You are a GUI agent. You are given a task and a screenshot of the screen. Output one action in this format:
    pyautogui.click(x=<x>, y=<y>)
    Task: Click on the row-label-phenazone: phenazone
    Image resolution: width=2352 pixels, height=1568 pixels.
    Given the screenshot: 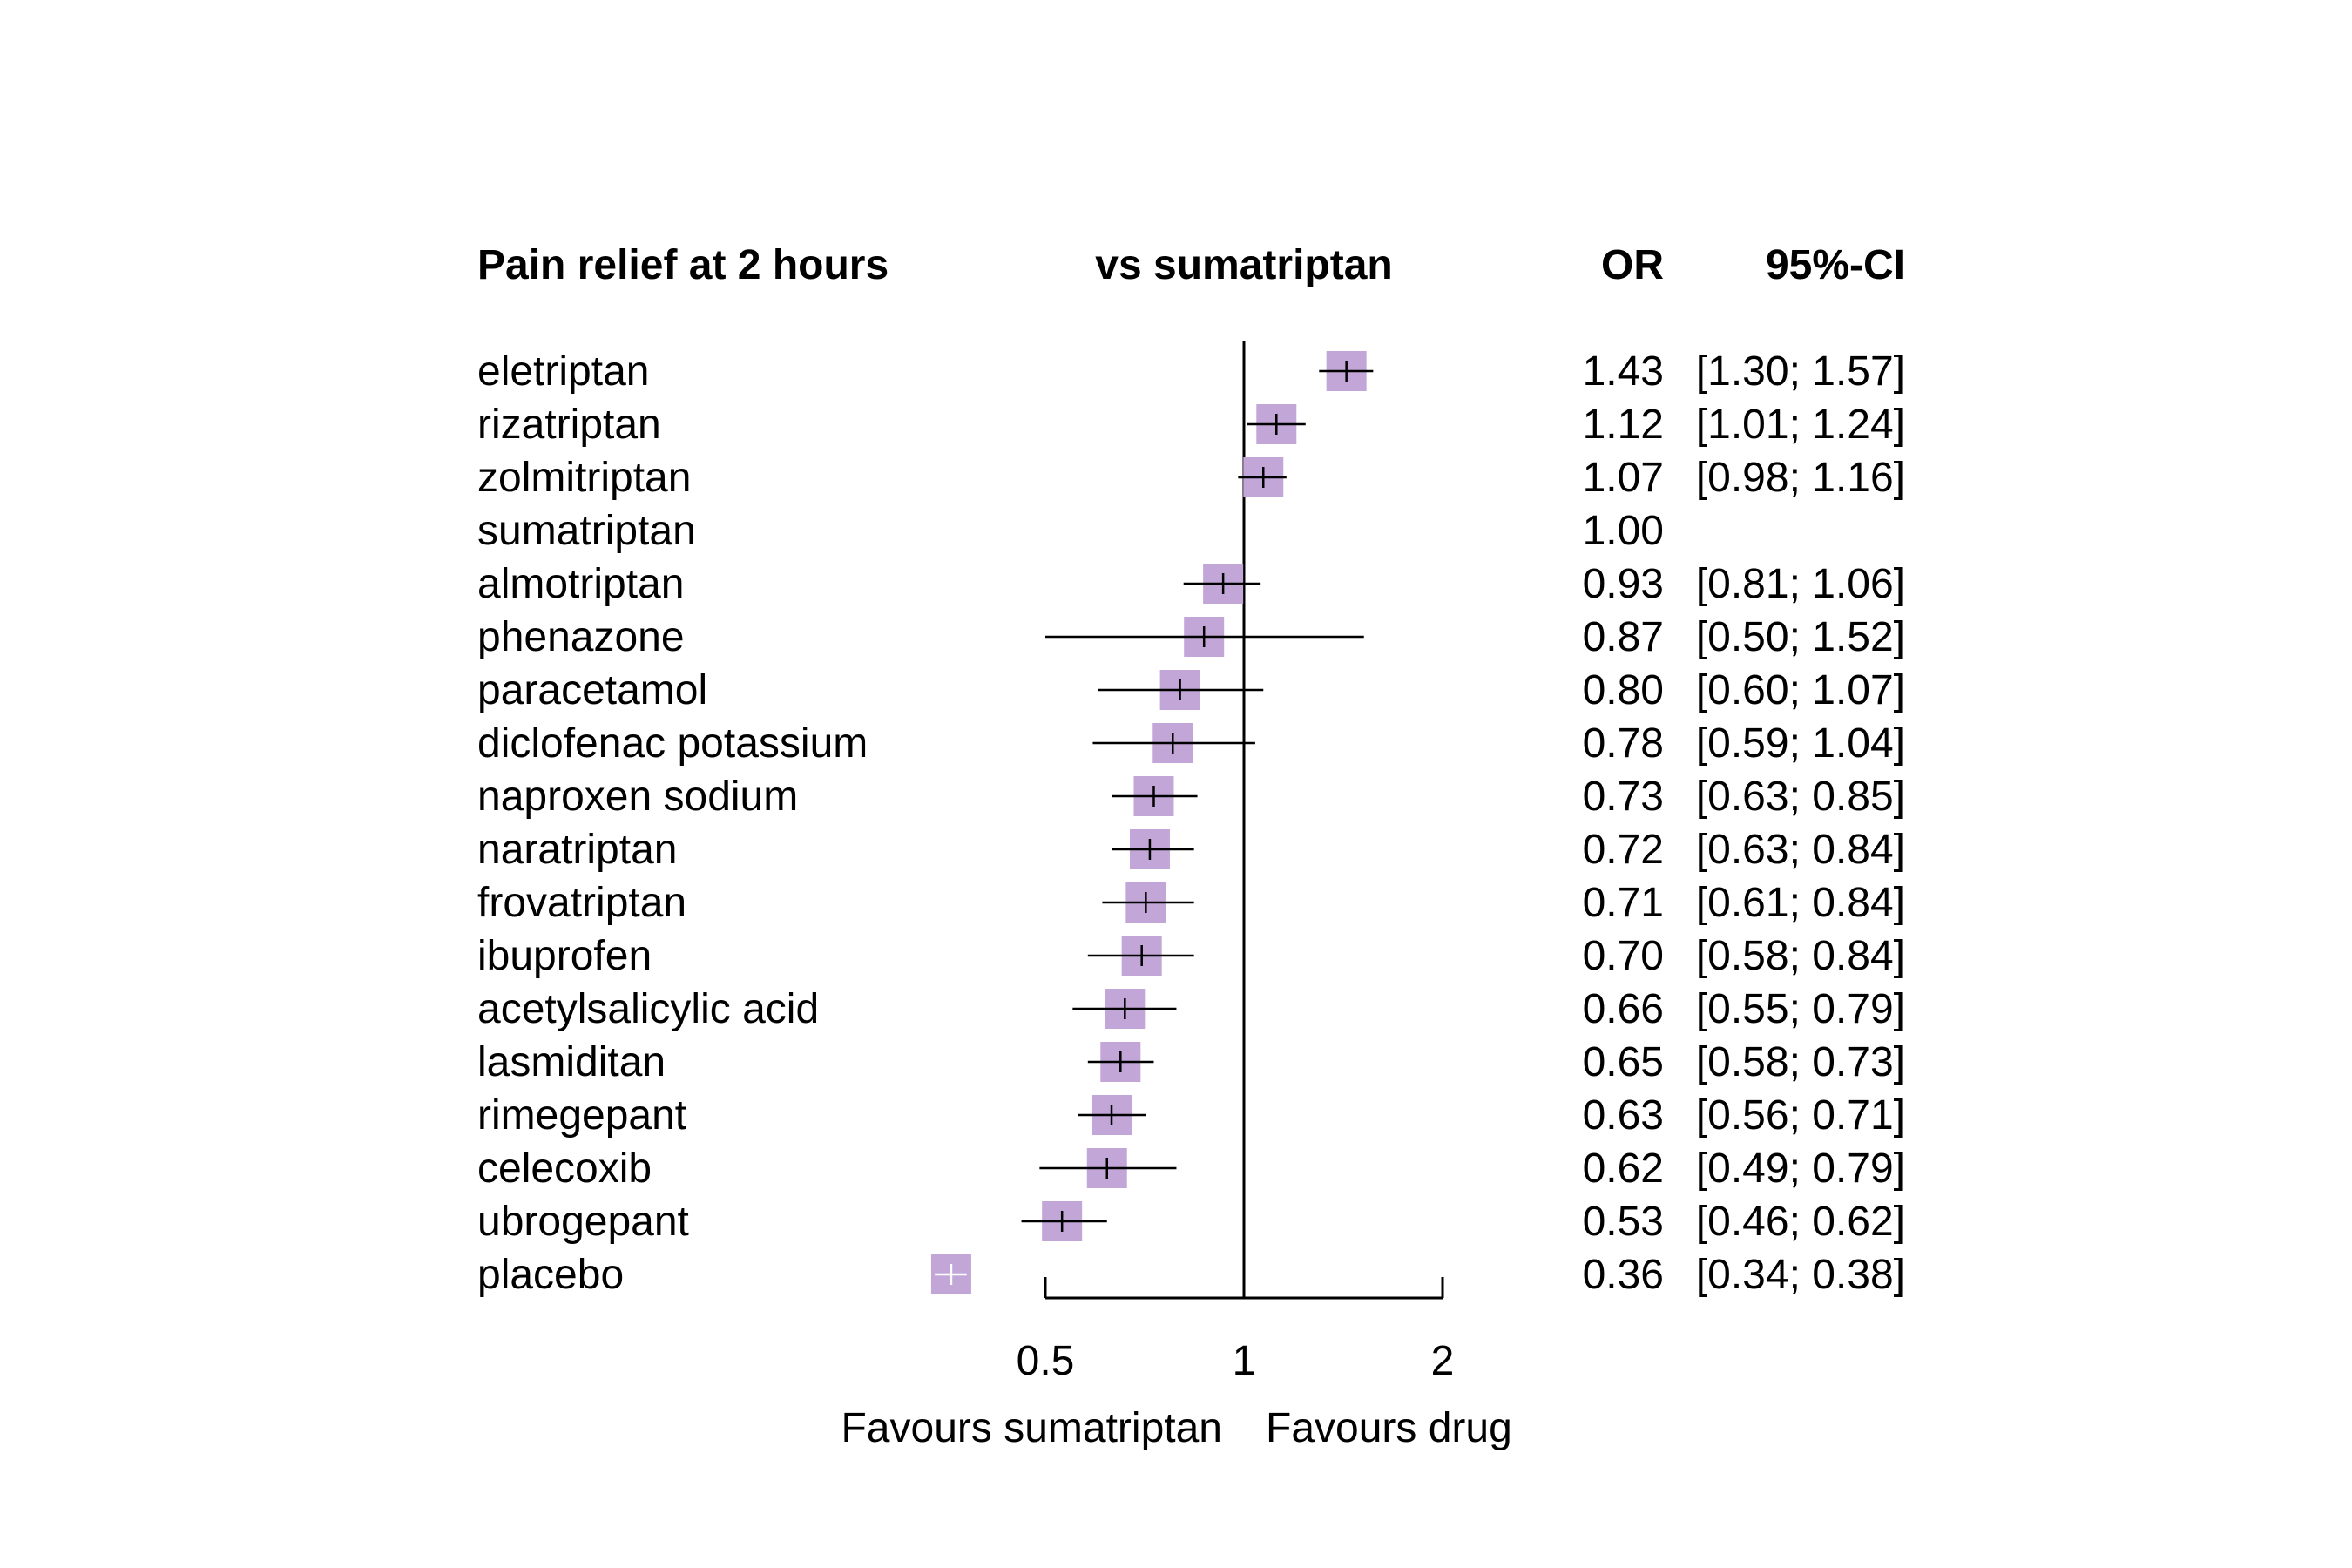 What is the action you would take?
    pyautogui.click(x=581, y=637)
    